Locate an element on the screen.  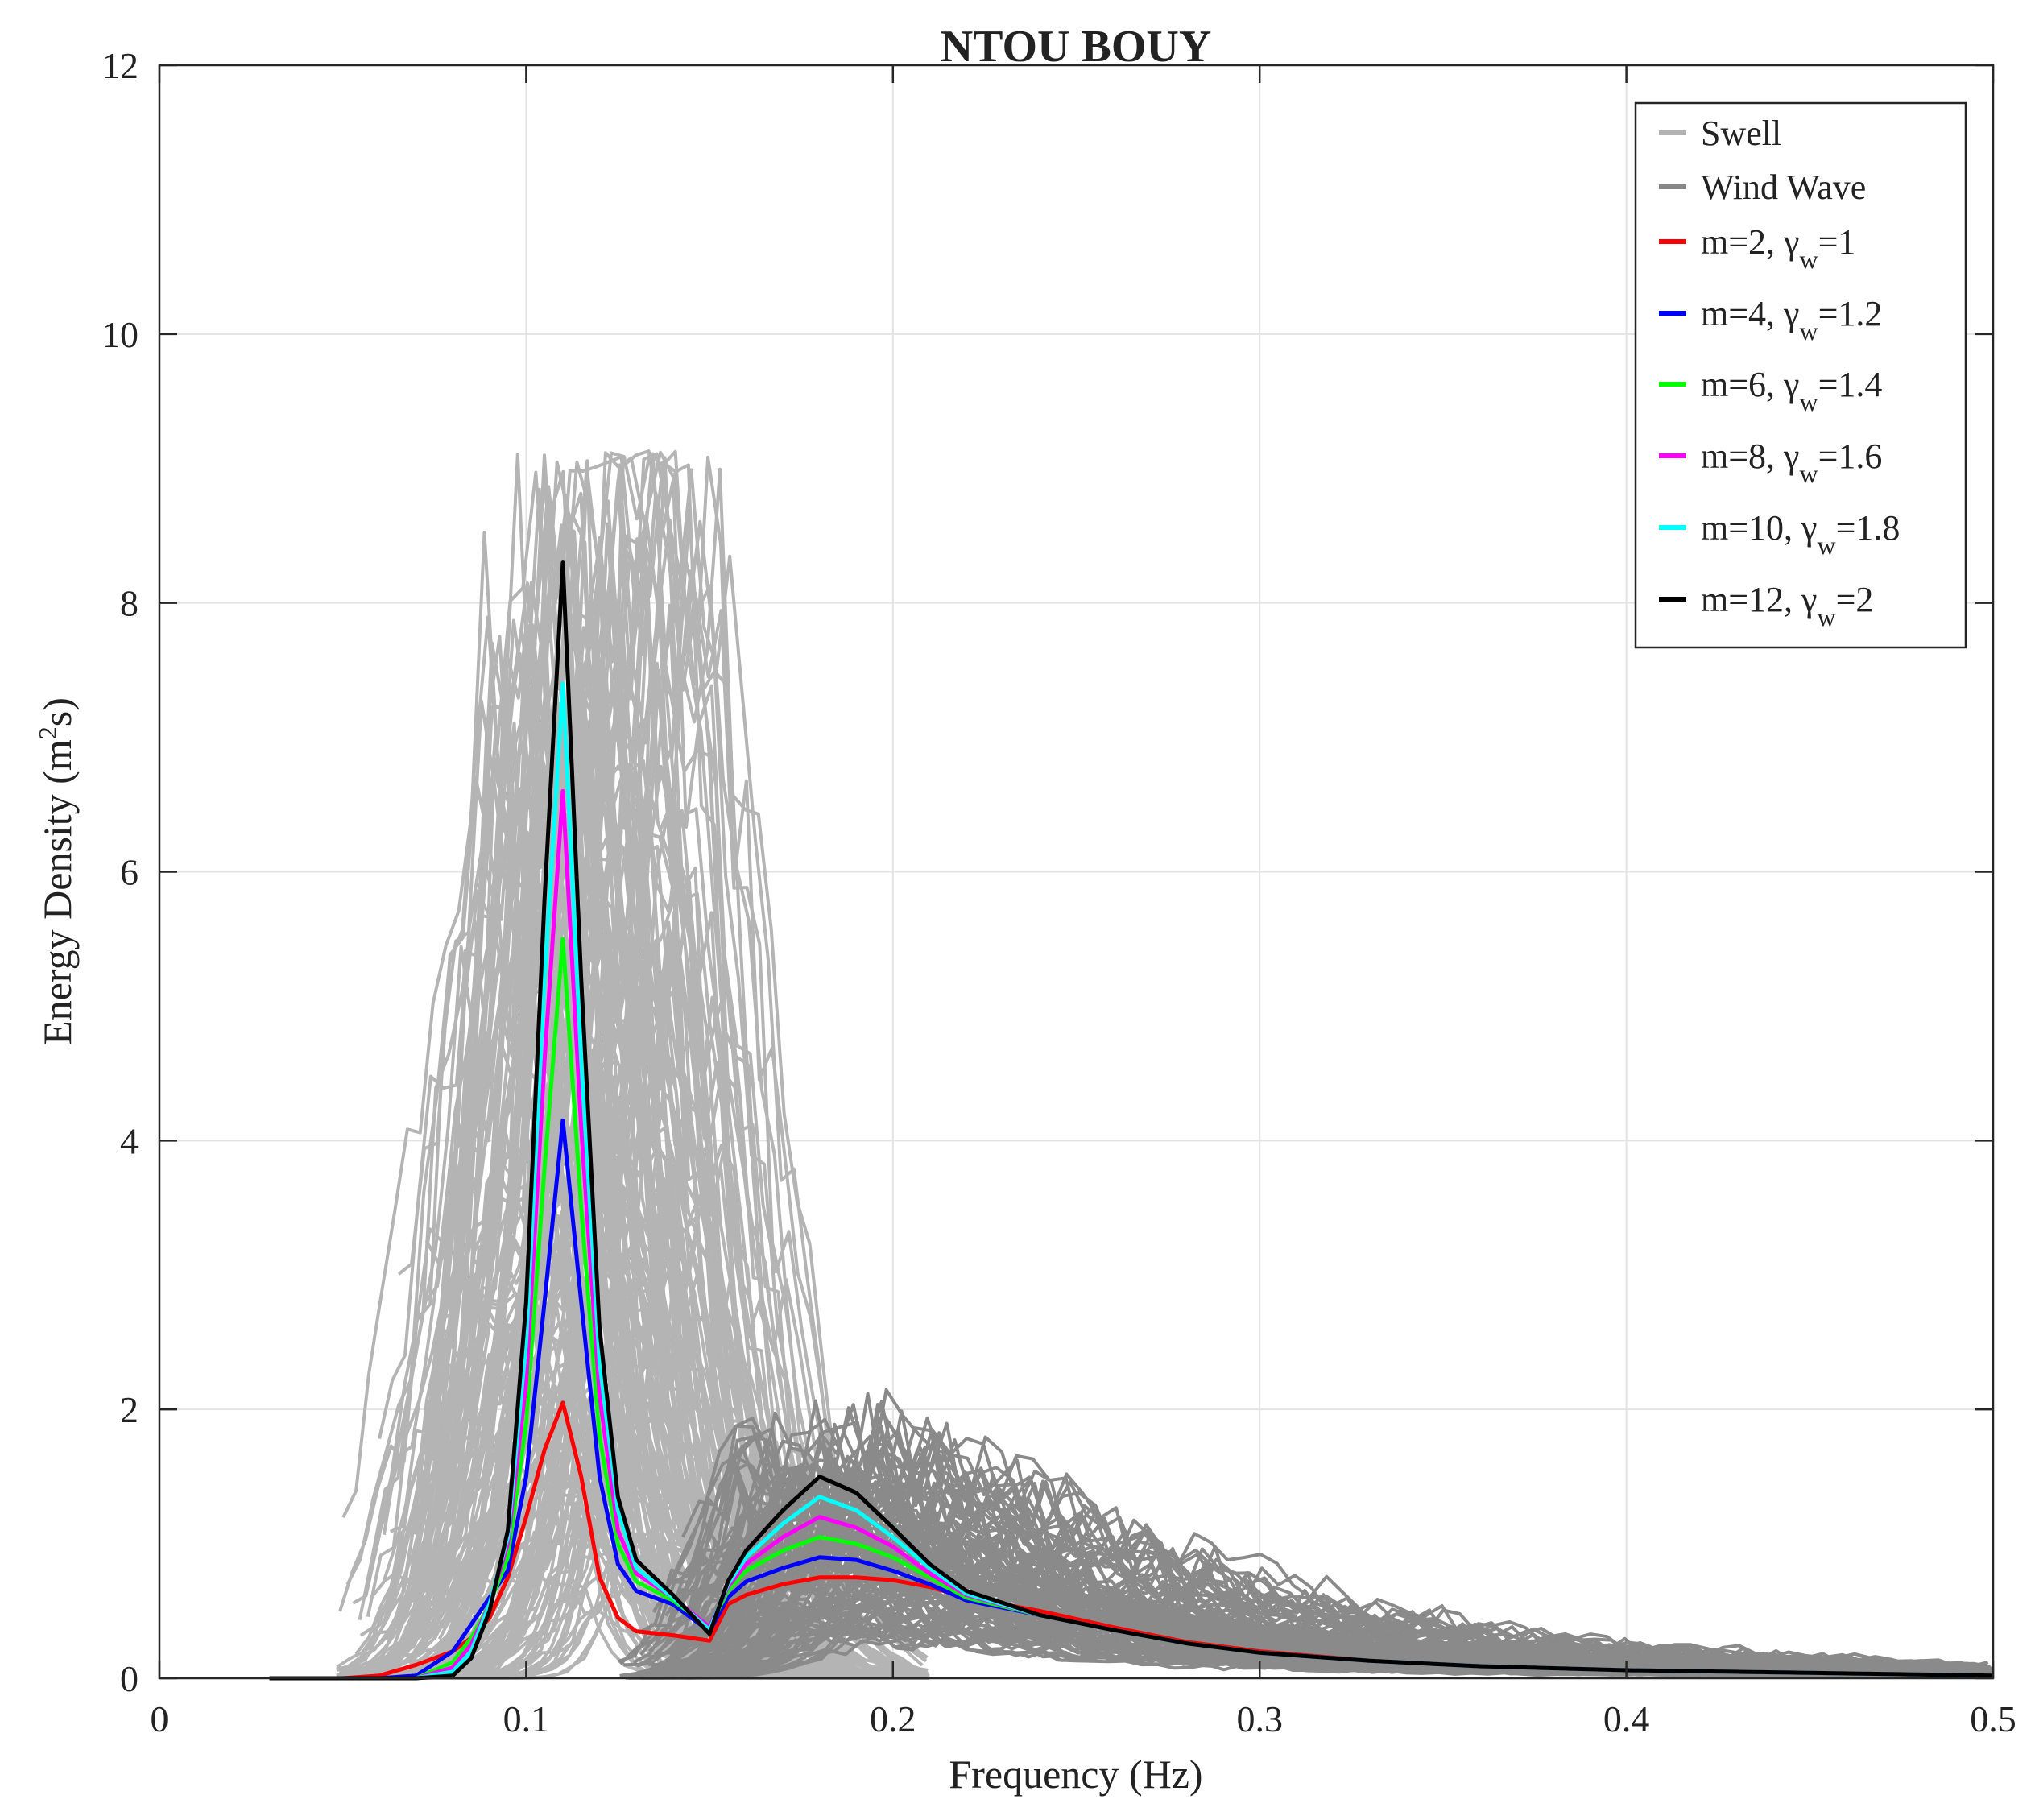
legend-label: m=6, γw=1.4 is located at coordinates (1791, 390).